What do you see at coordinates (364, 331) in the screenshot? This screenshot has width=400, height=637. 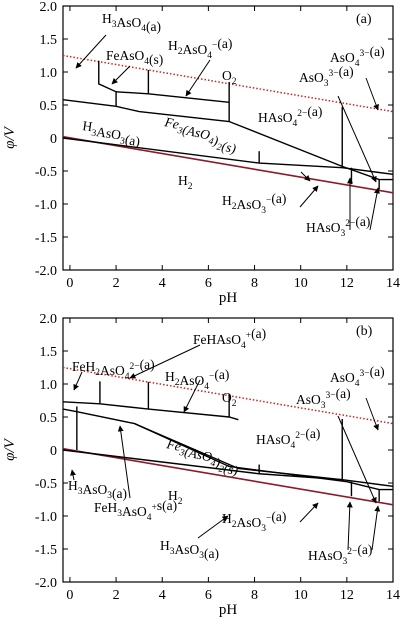 I see `panel-label: (b)` at bounding box center [364, 331].